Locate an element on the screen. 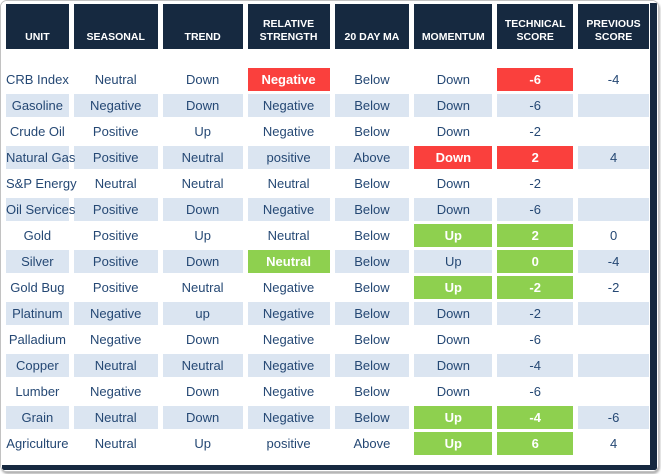 This screenshot has width=661, height=474. cell-unit: Gold Bug is located at coordinates (37, 287).